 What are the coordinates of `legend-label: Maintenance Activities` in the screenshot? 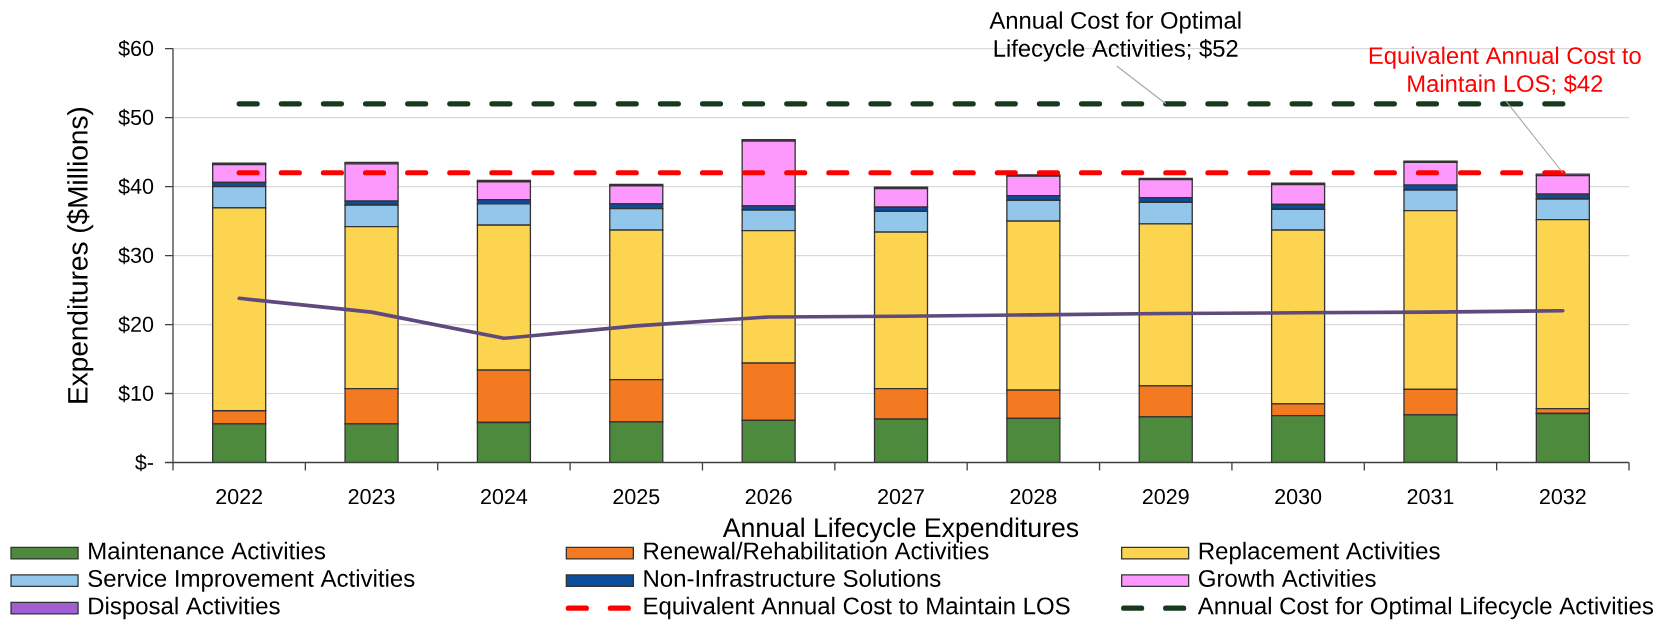 It's located at (207, 550).